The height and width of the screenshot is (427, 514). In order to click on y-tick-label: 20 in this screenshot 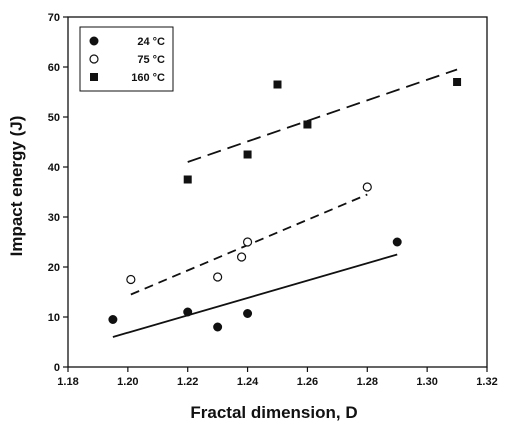, I will do `click(54, 268)`.